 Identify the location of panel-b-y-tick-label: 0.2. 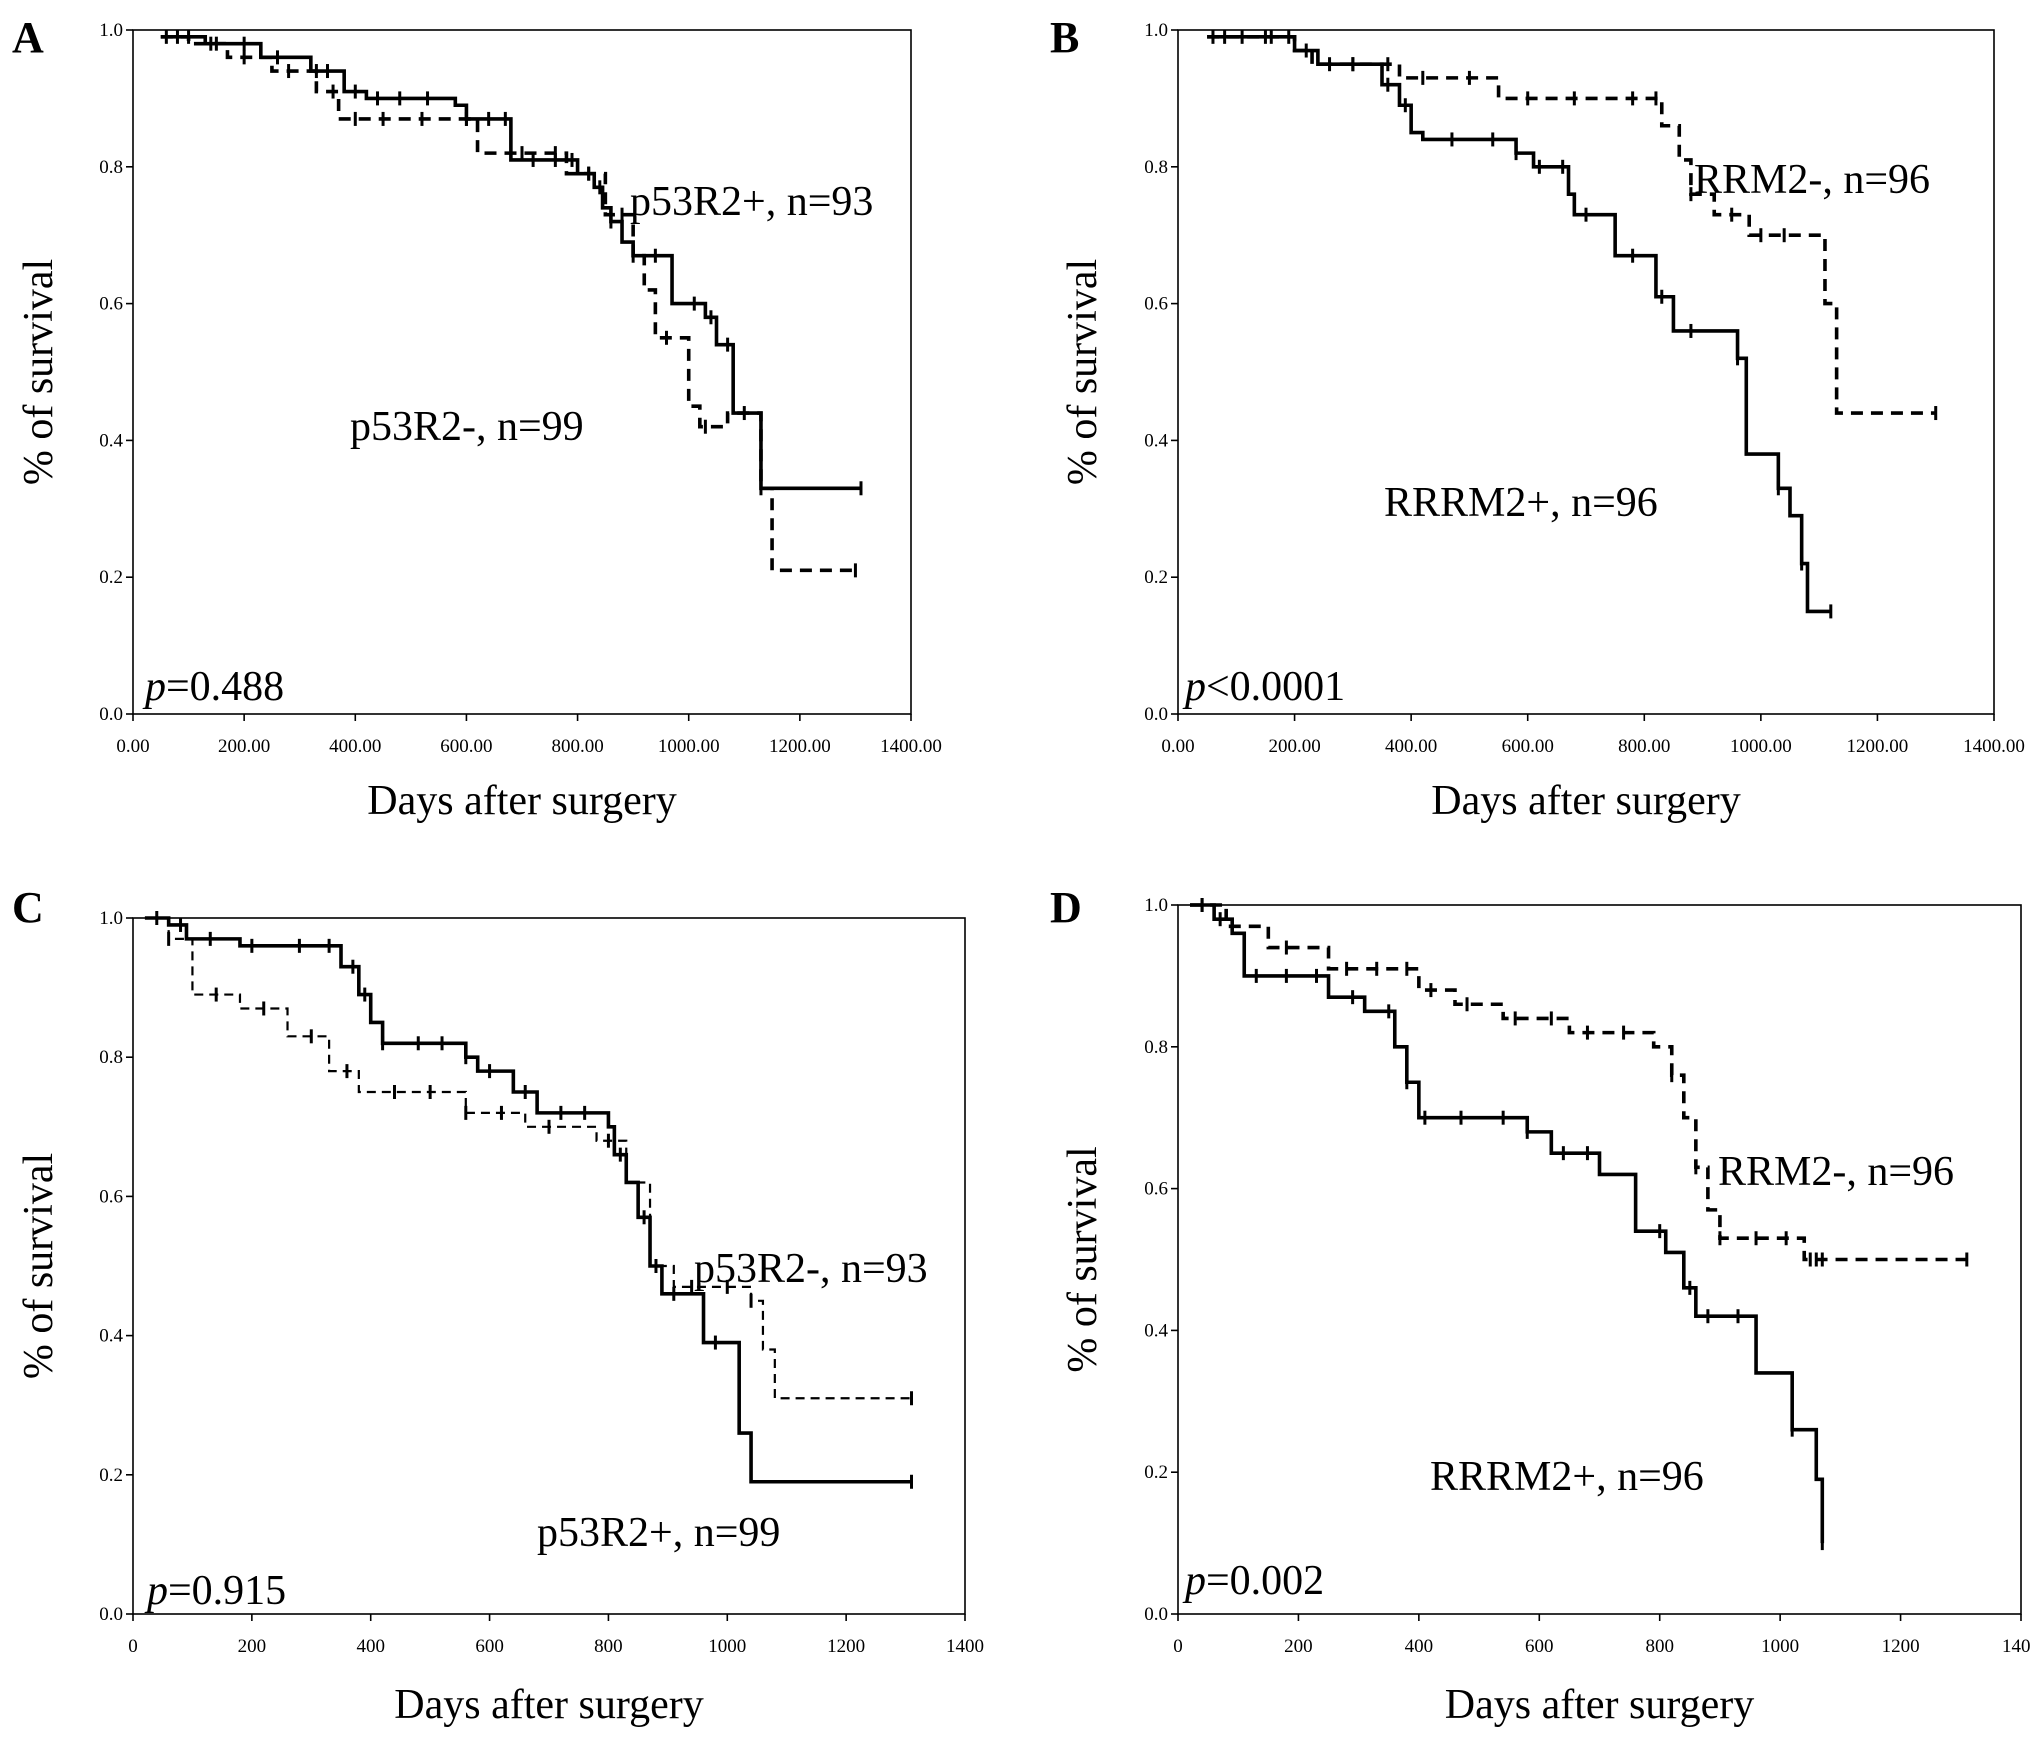
(1156, 577).